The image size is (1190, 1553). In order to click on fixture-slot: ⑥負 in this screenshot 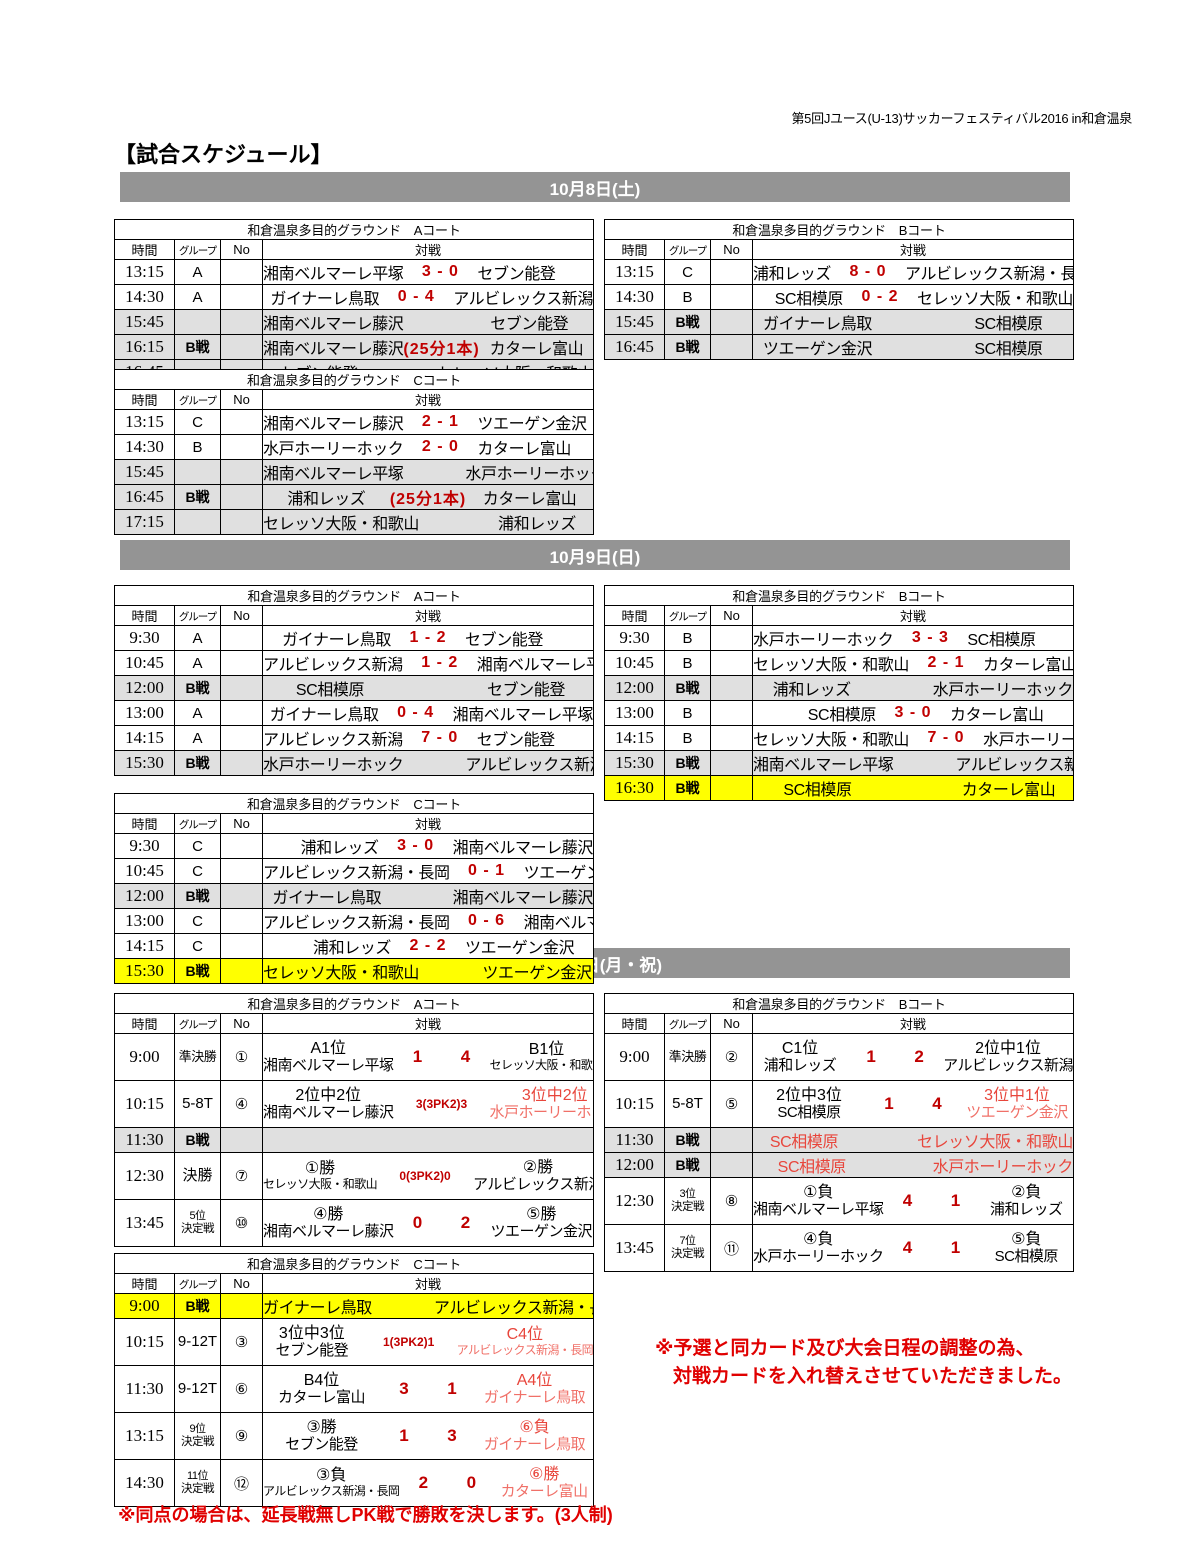, I will do `click(534, 1427)`.